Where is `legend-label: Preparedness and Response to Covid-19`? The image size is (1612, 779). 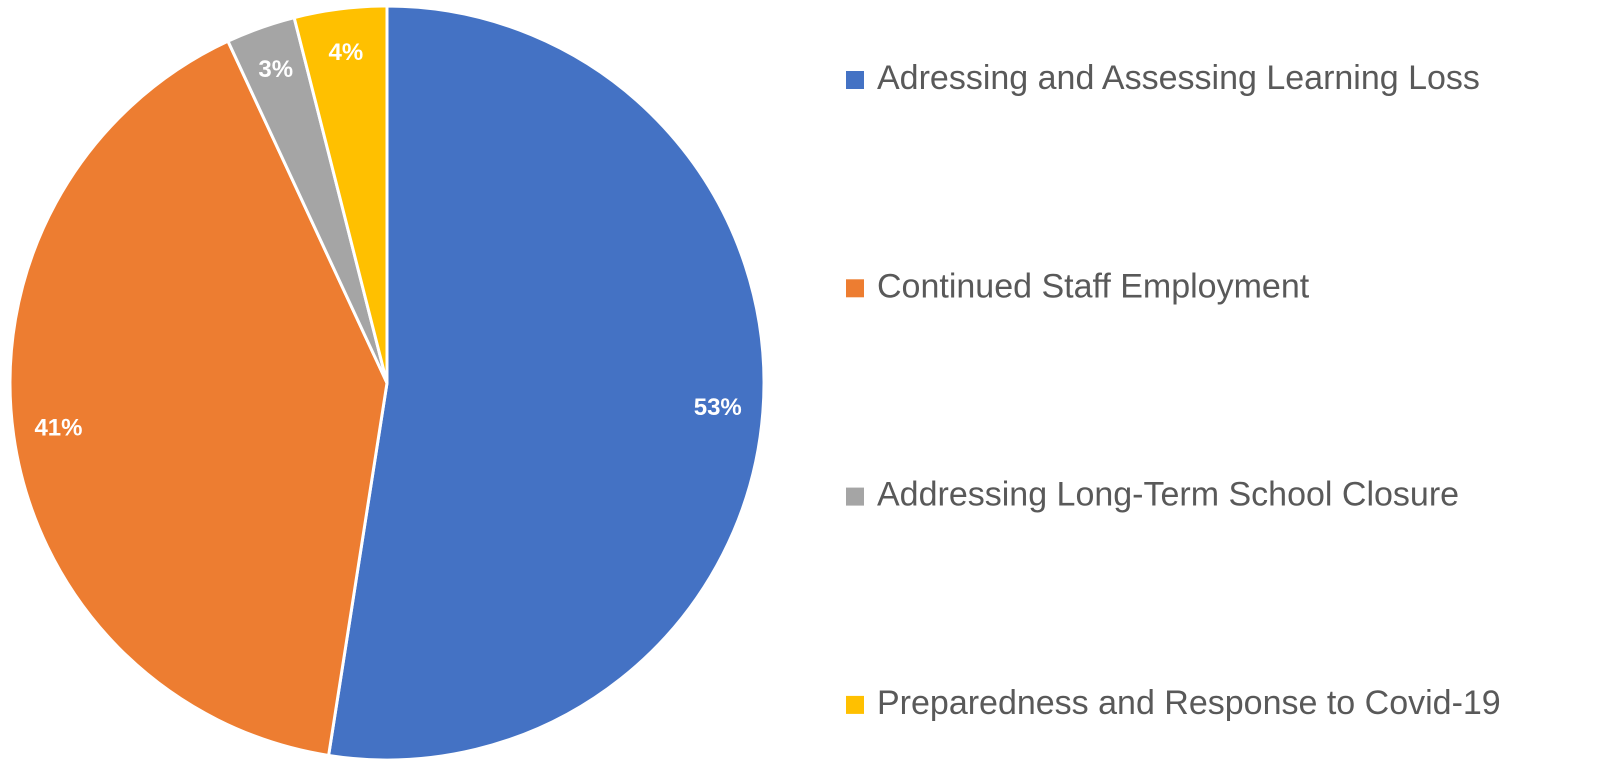 legend-label: Preparedness and Response to Covid-19 is located at coordinates (1189, 703).